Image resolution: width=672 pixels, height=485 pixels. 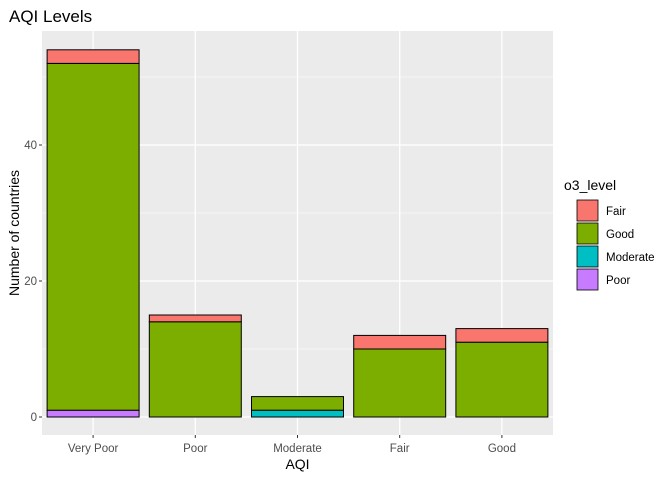 I want to click on legend-label: Poor, so click(x=618, y=281).